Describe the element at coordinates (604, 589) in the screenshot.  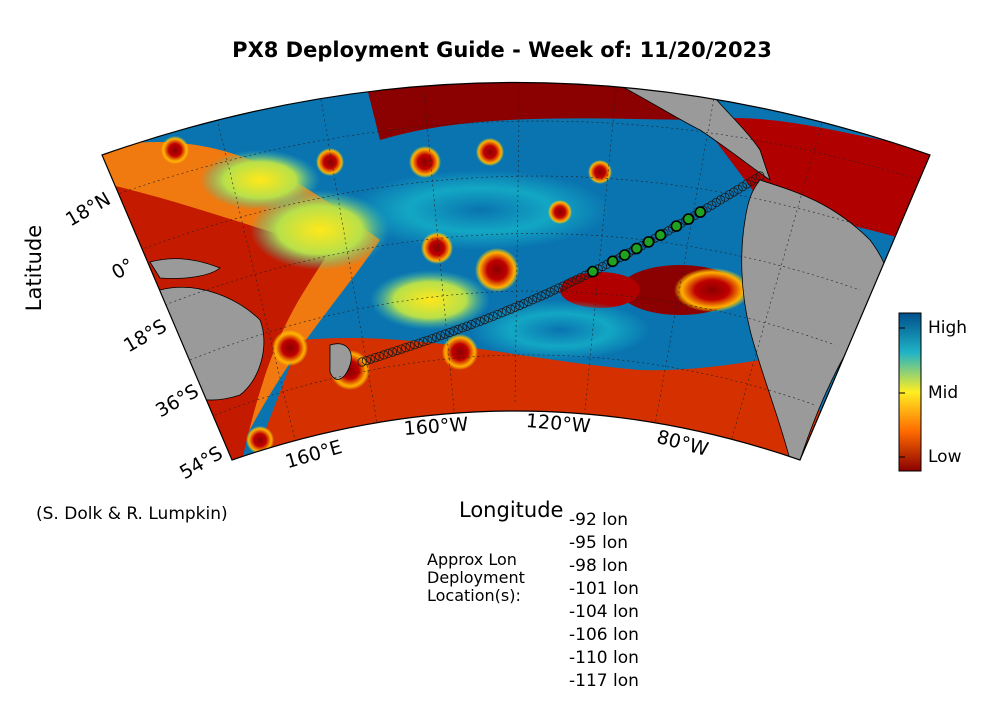
I see `deployment-location: -101 lon` at that location.